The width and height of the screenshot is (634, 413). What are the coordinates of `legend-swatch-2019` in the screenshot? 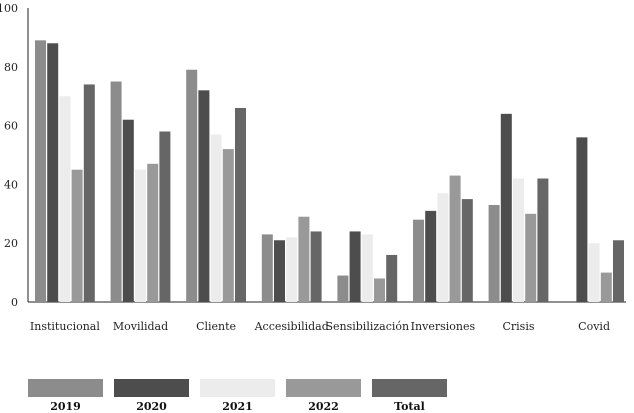 It's located at (65, 388).